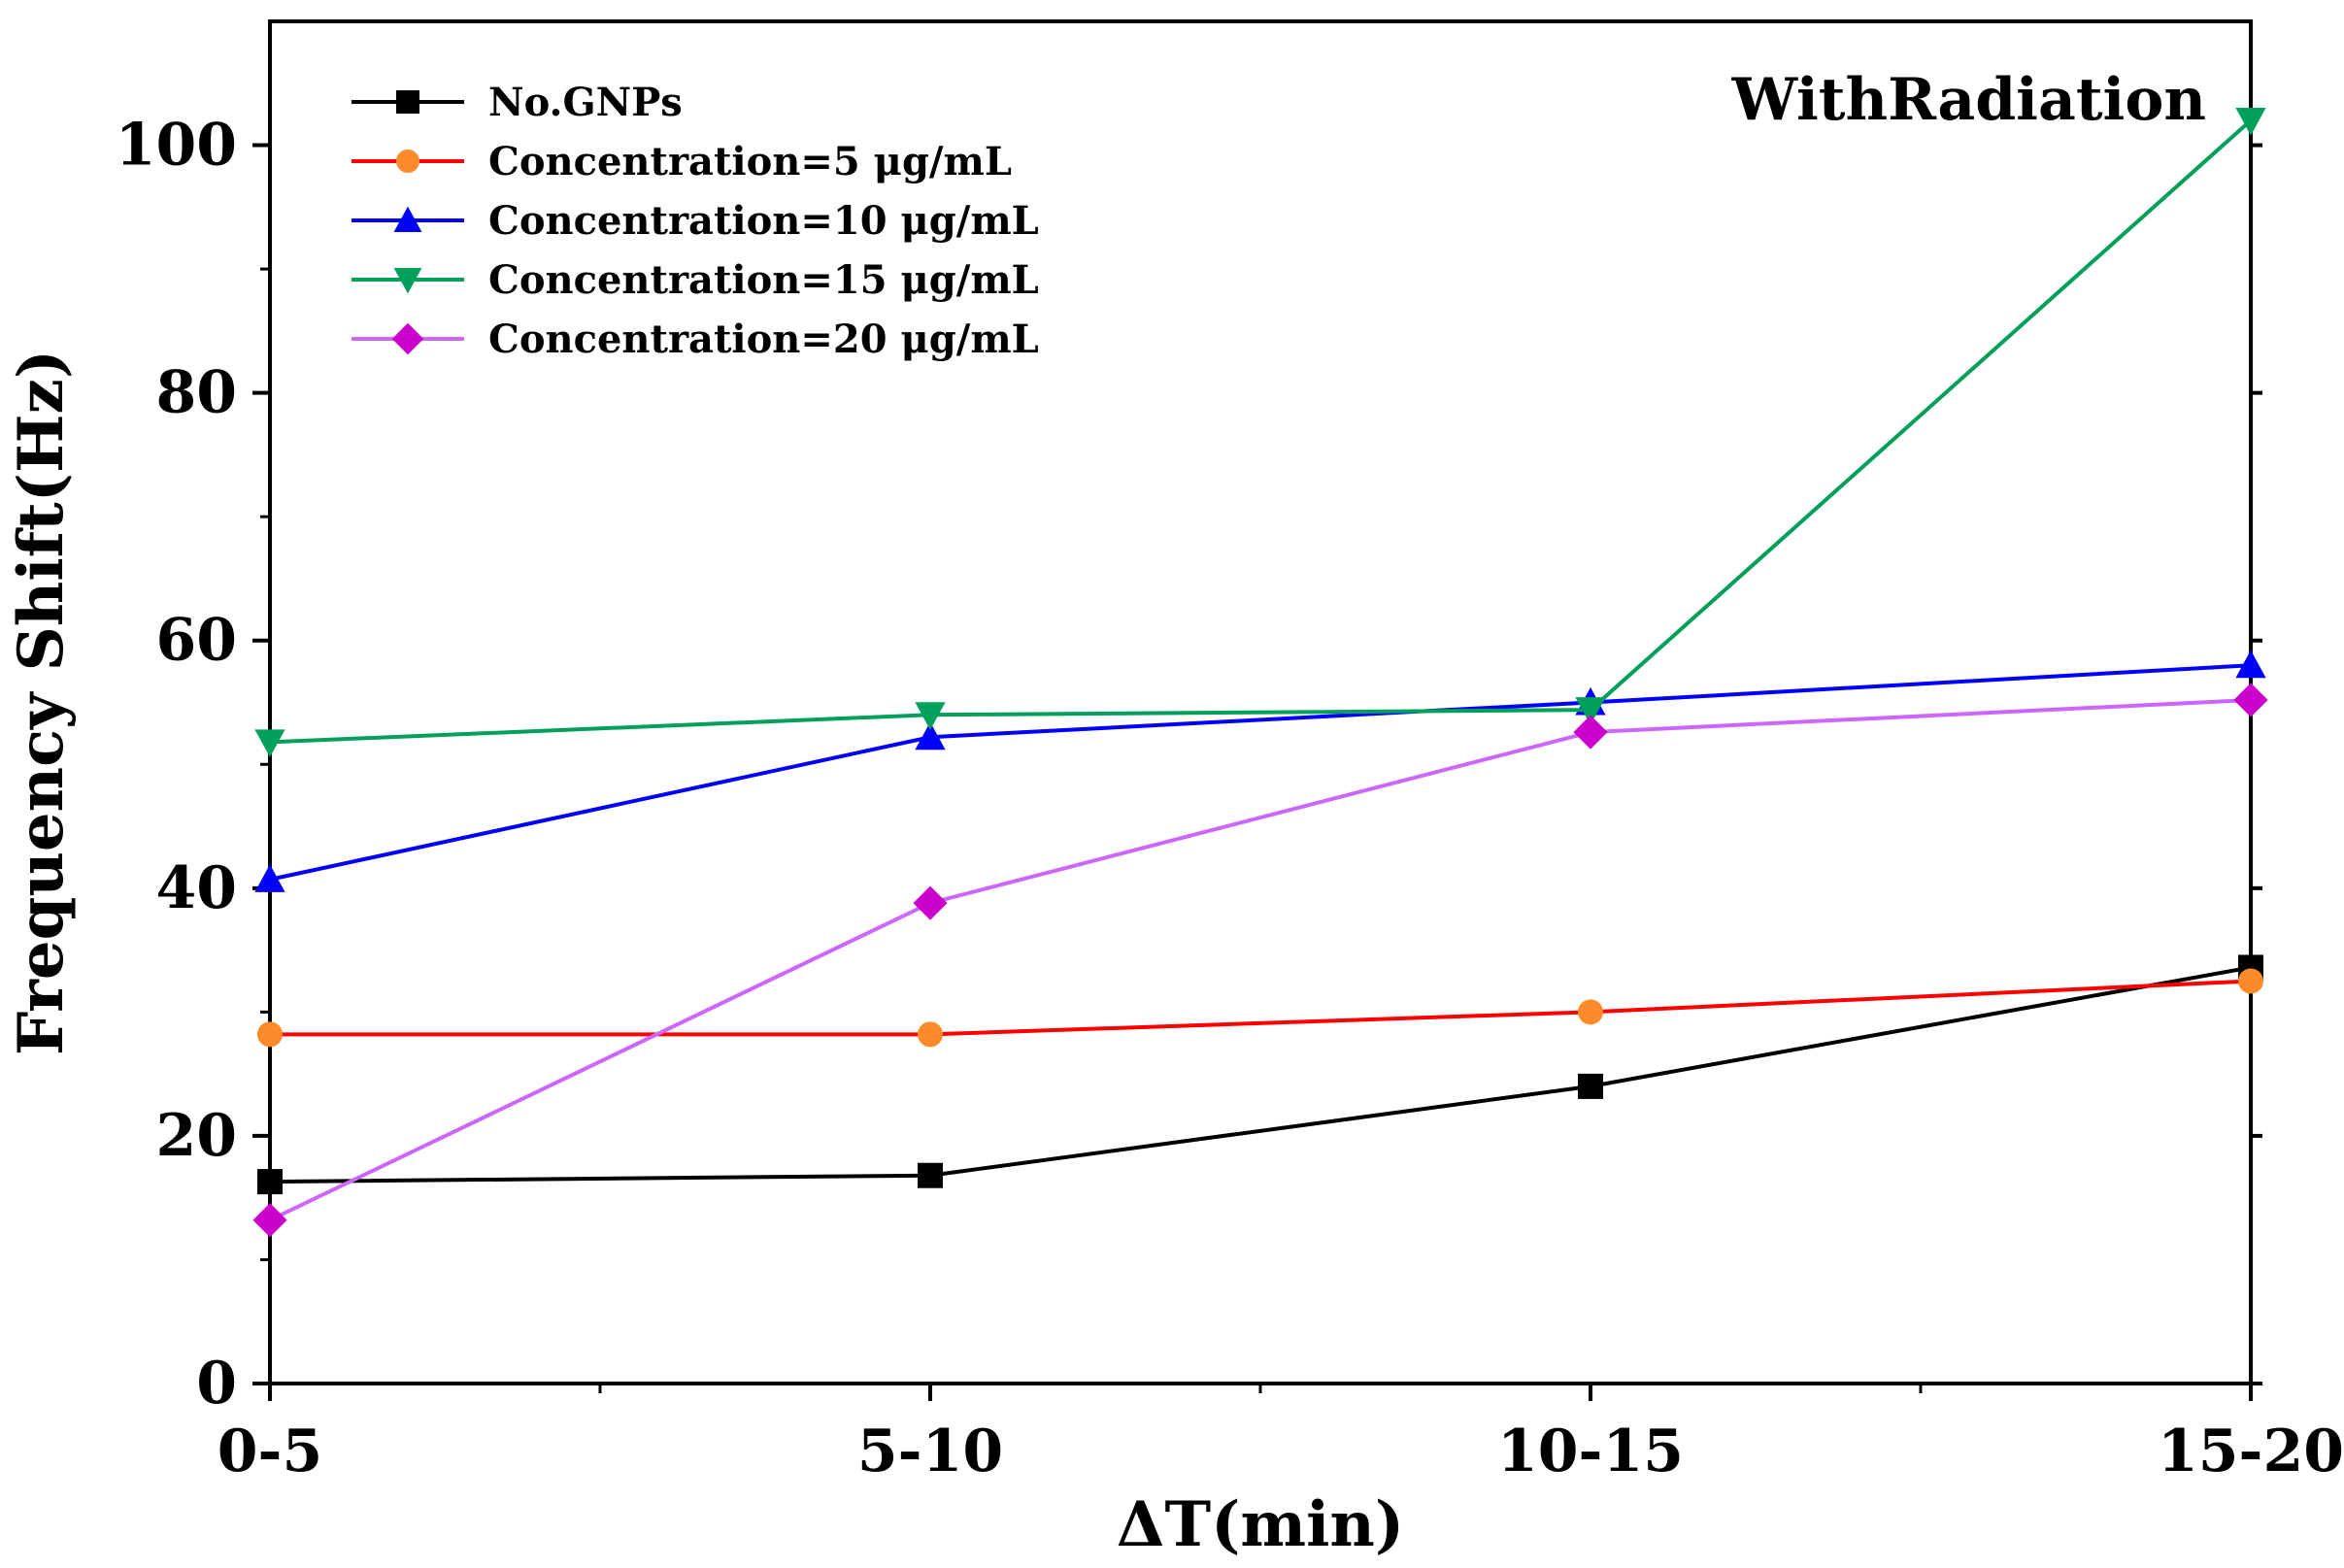  Describe the element at coordinates (763, 340) in the screenshot. I see `legend-label: Concentration=20 μg/mL` at that location.